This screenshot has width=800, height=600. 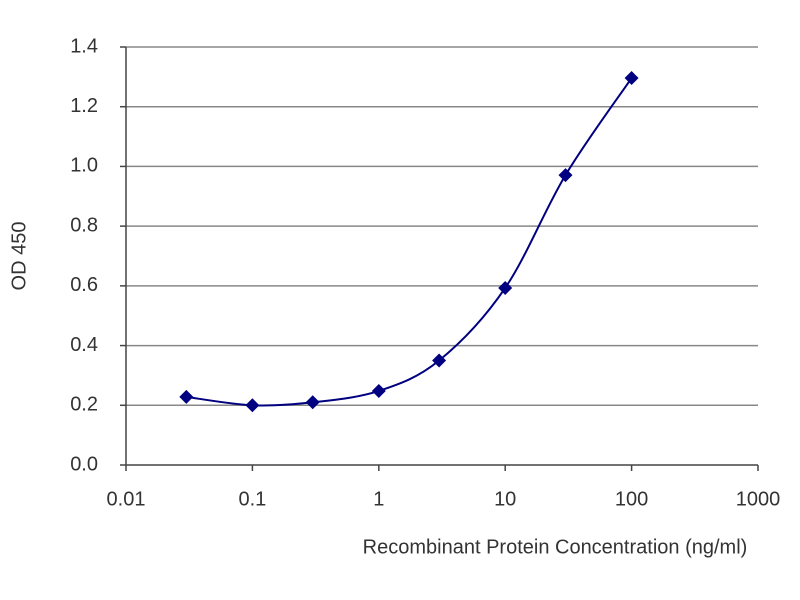 What do you see at coordinates (252, 499) in the screenshot?
I see `x-tick-label: 0.1` at bounding box center [252, 499].